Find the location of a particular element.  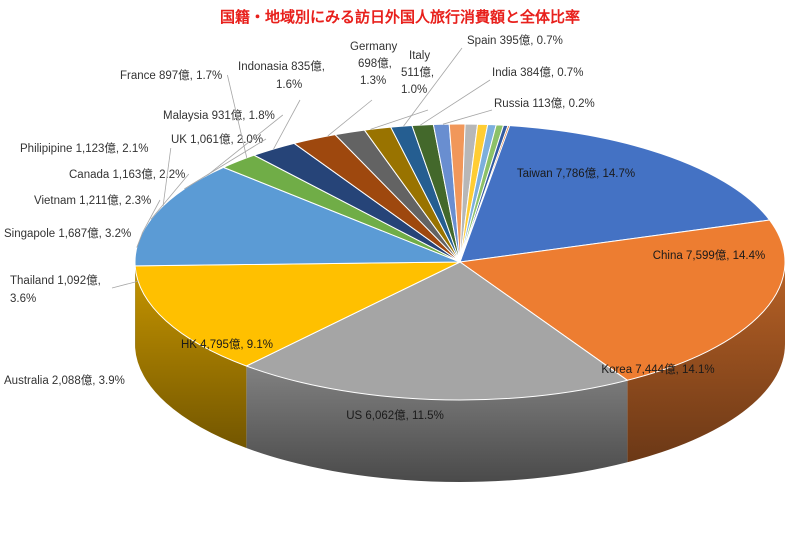

data-label-spain: Spain 395億, 0.7% is located at coordinates (515, 40).